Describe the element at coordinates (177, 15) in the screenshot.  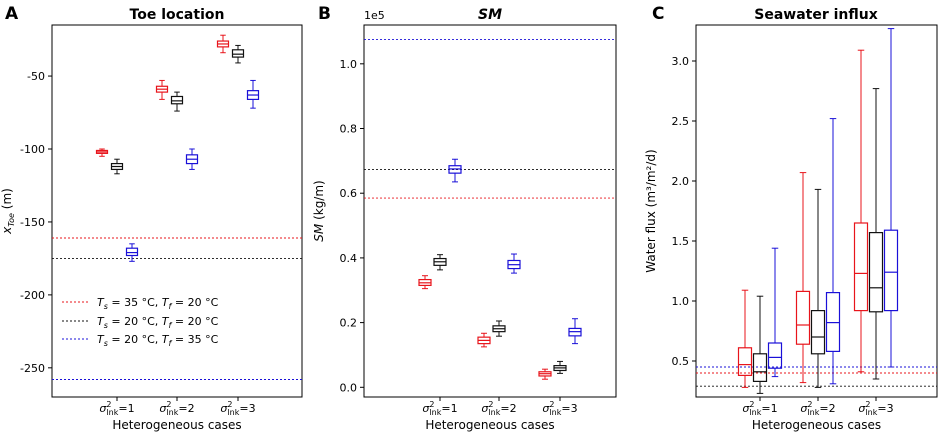
I see `panel-title: Toe location` at that location.